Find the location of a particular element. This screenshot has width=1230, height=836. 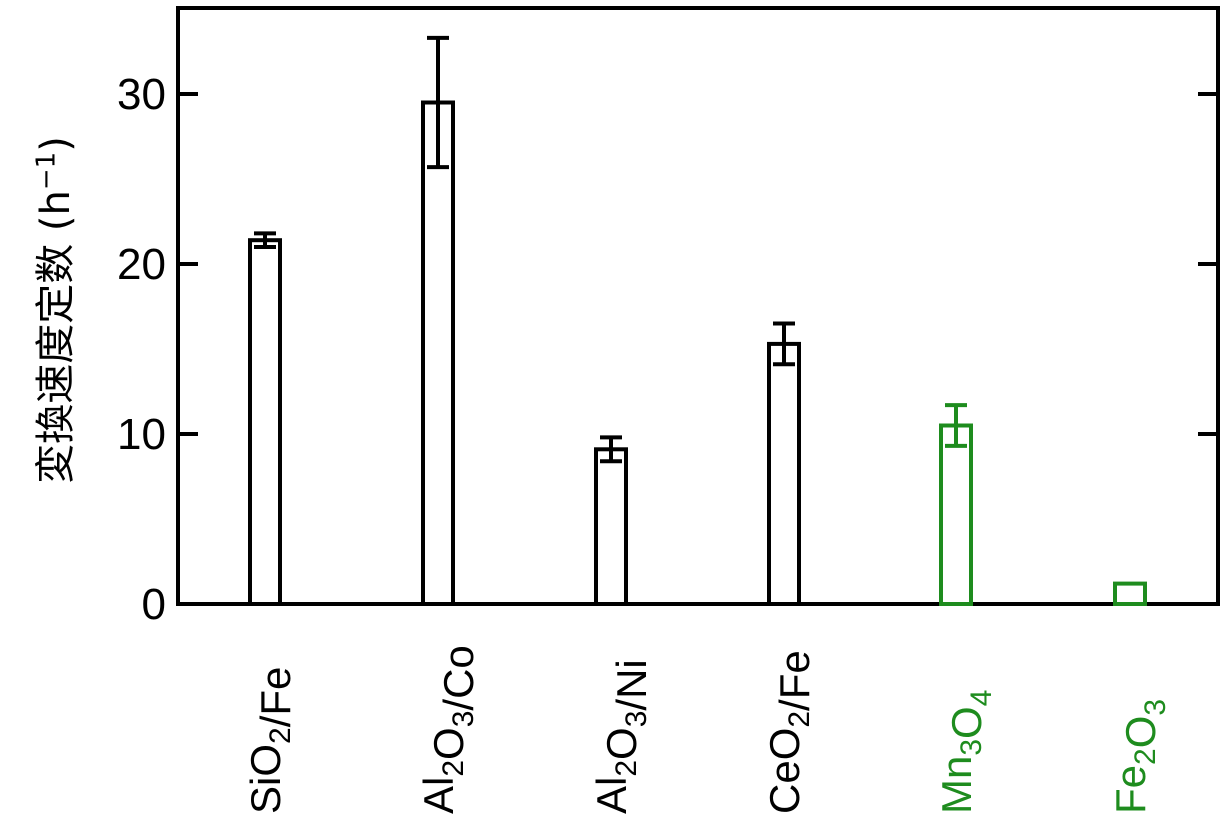

y-axis-label: 変換速度定数 (h−1) is located at coordinates (52, 310).